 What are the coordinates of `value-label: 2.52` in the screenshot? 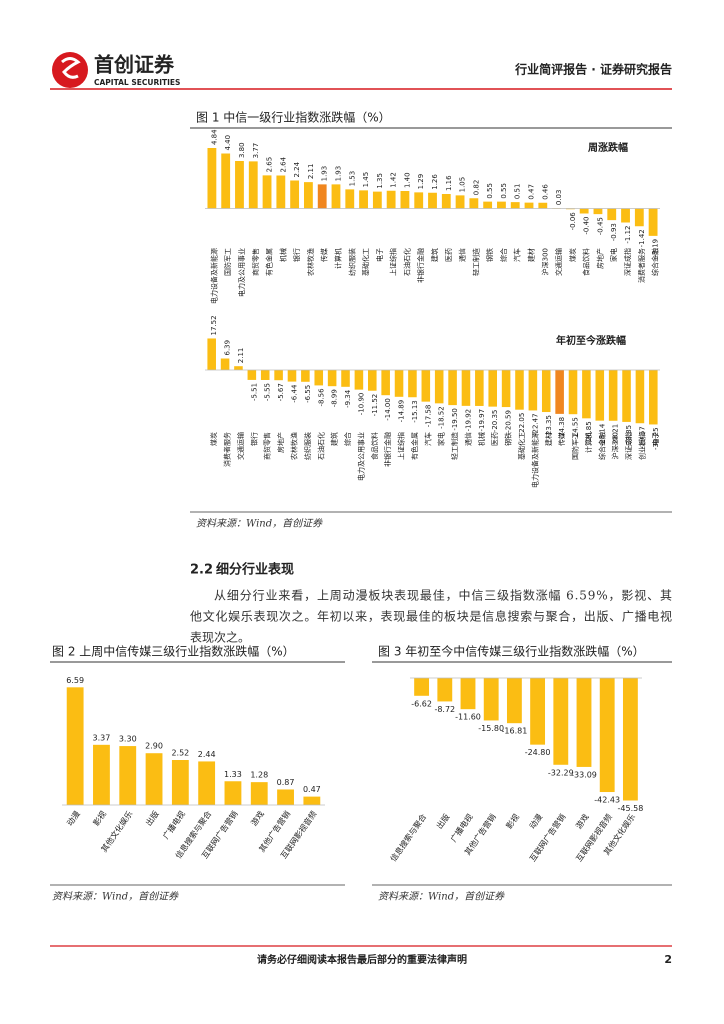 It's located at (180, 753).